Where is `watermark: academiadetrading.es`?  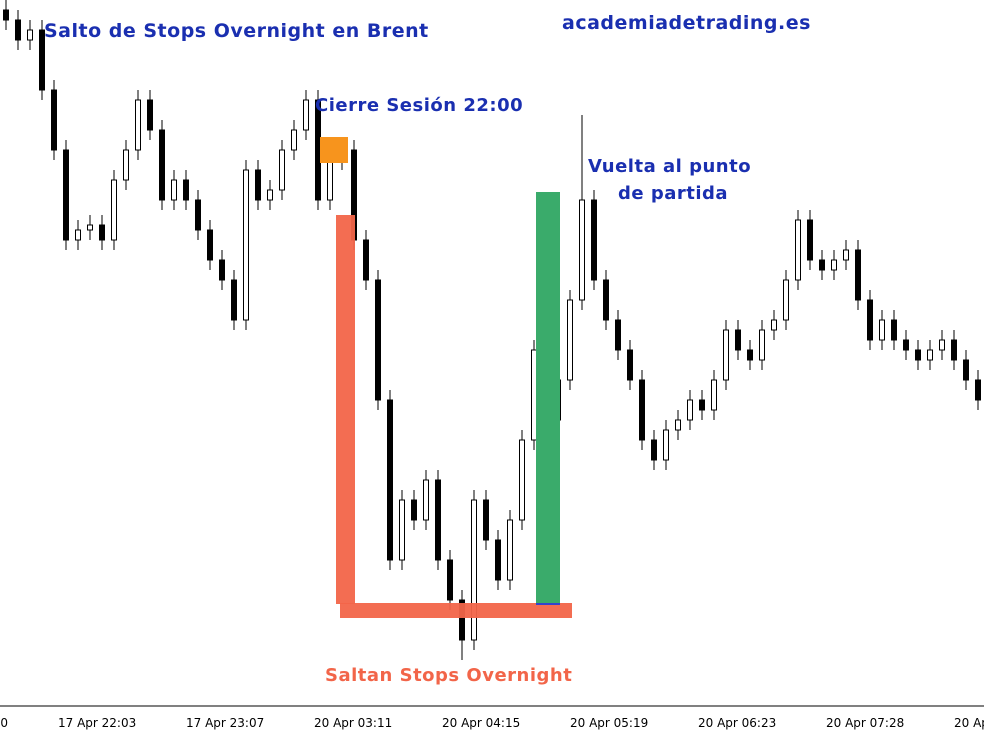 watermark: academiadetrading.es is located at coordinates (686, 23).